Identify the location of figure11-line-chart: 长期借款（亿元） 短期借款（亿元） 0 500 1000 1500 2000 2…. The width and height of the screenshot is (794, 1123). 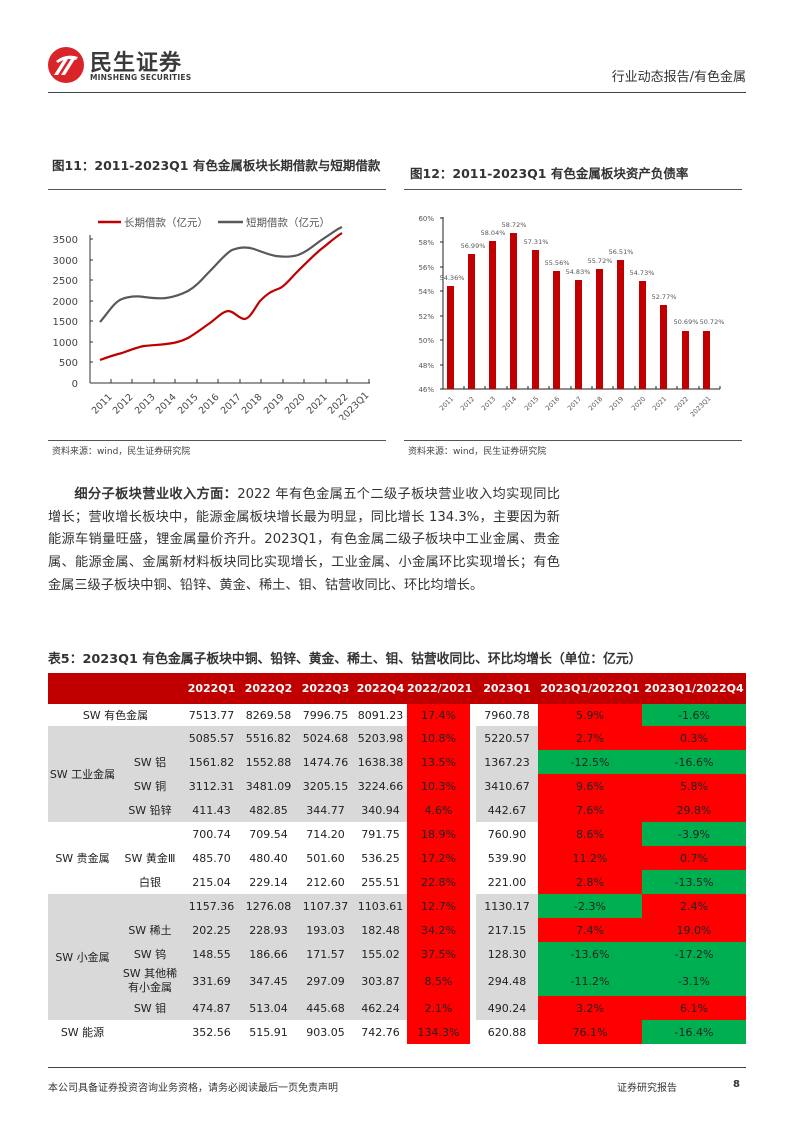
(212, 318).